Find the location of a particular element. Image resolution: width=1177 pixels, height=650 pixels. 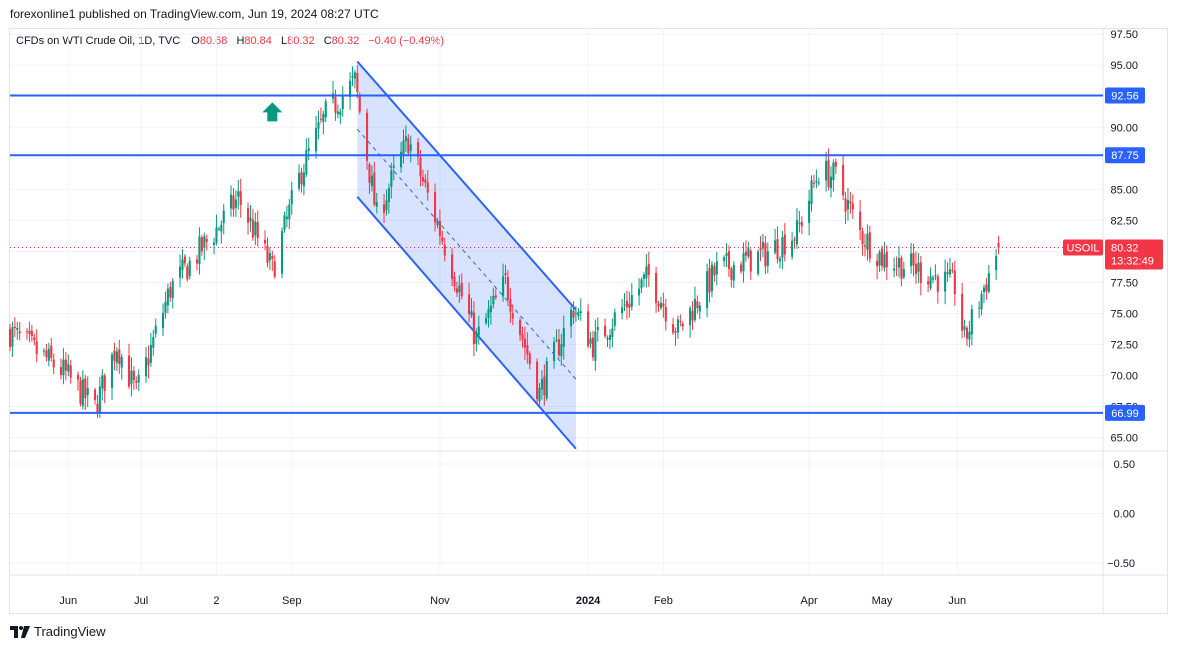

price-tick-label: 90.00 is located at coordinates (1124, 128).